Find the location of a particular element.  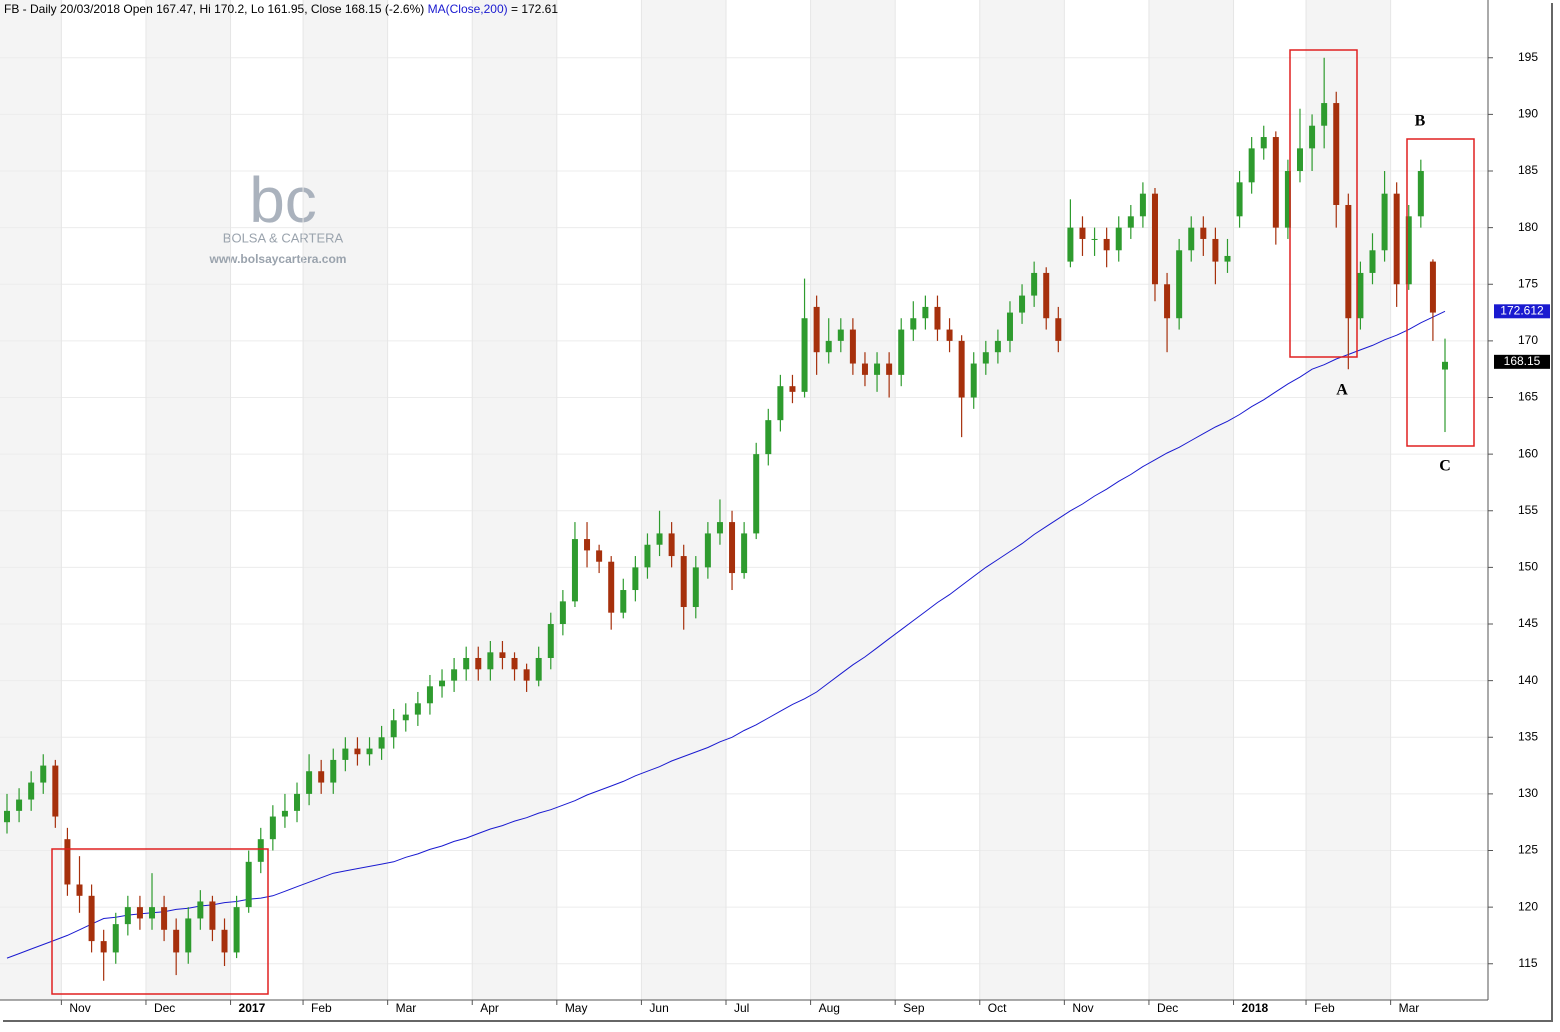

y-tick-label: 165 is located at coordinates (1528, 397).